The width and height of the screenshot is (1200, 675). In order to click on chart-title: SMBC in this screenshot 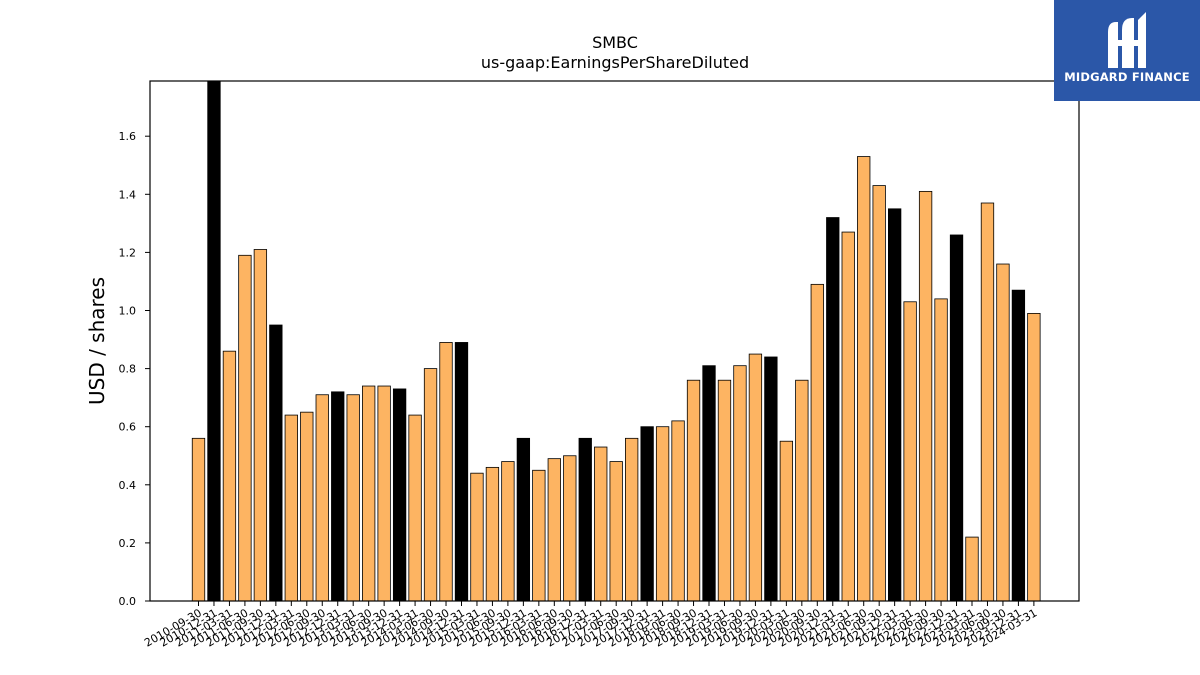, I will do `click(615, 42)`.